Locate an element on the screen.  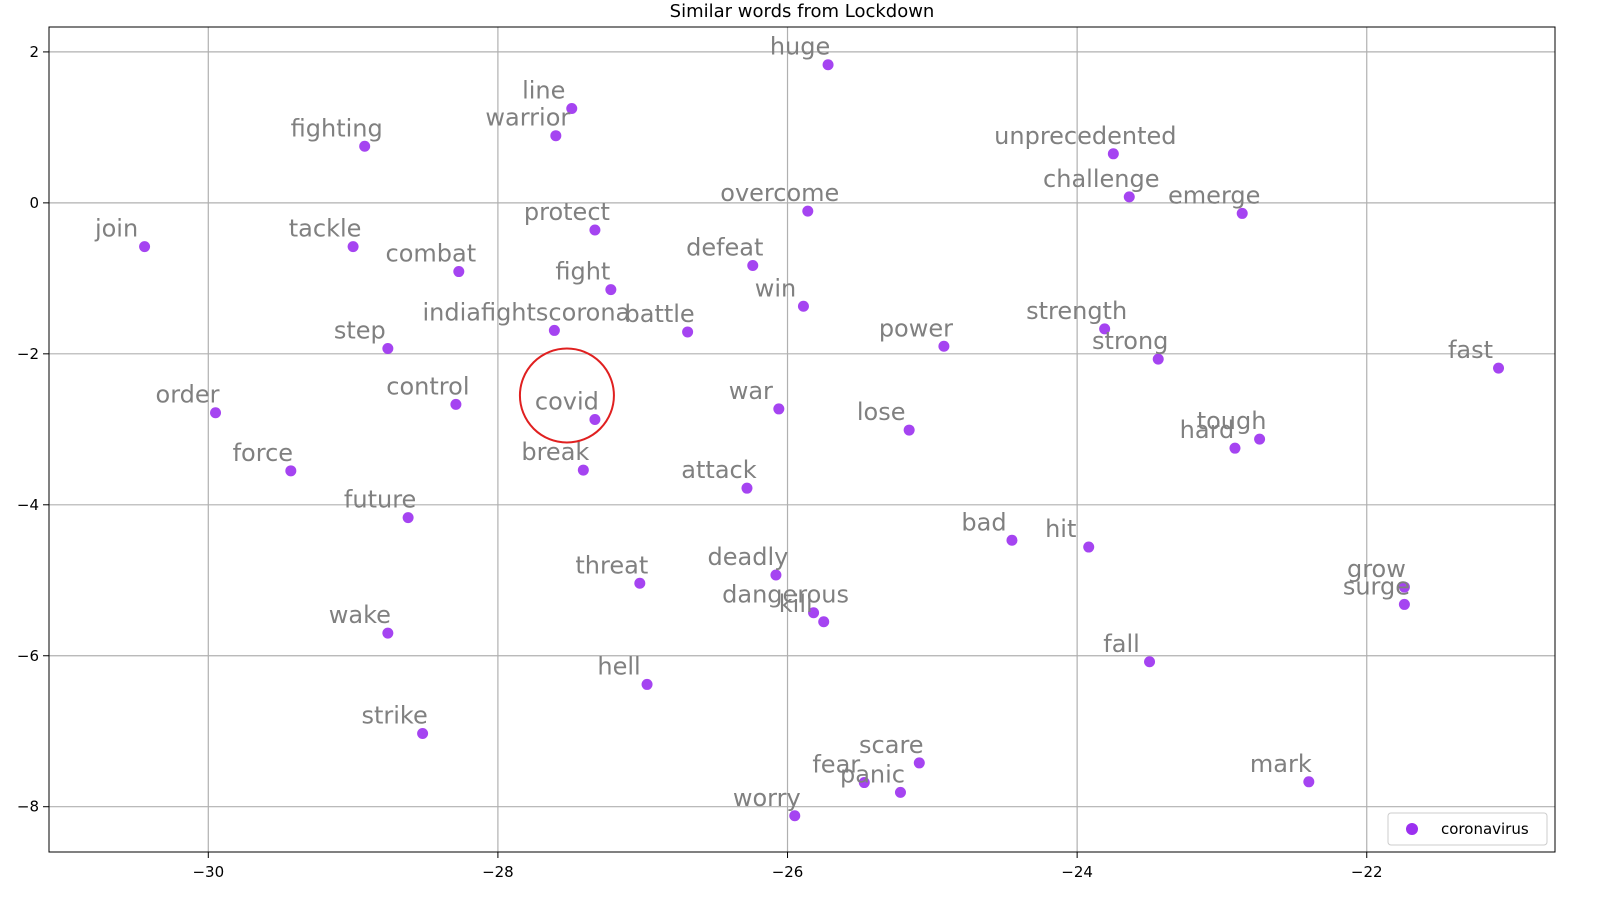
word-label-attack: attack is located at coordinates (718, 470).